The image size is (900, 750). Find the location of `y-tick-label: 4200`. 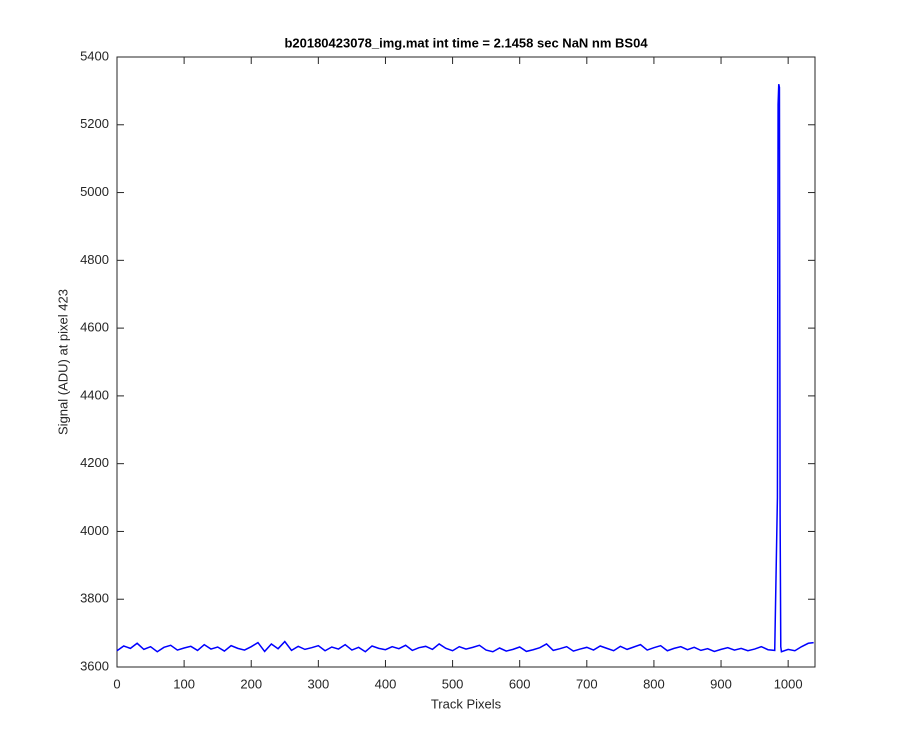

y-tick-label: 4200 is located at coordinates (94, 462).